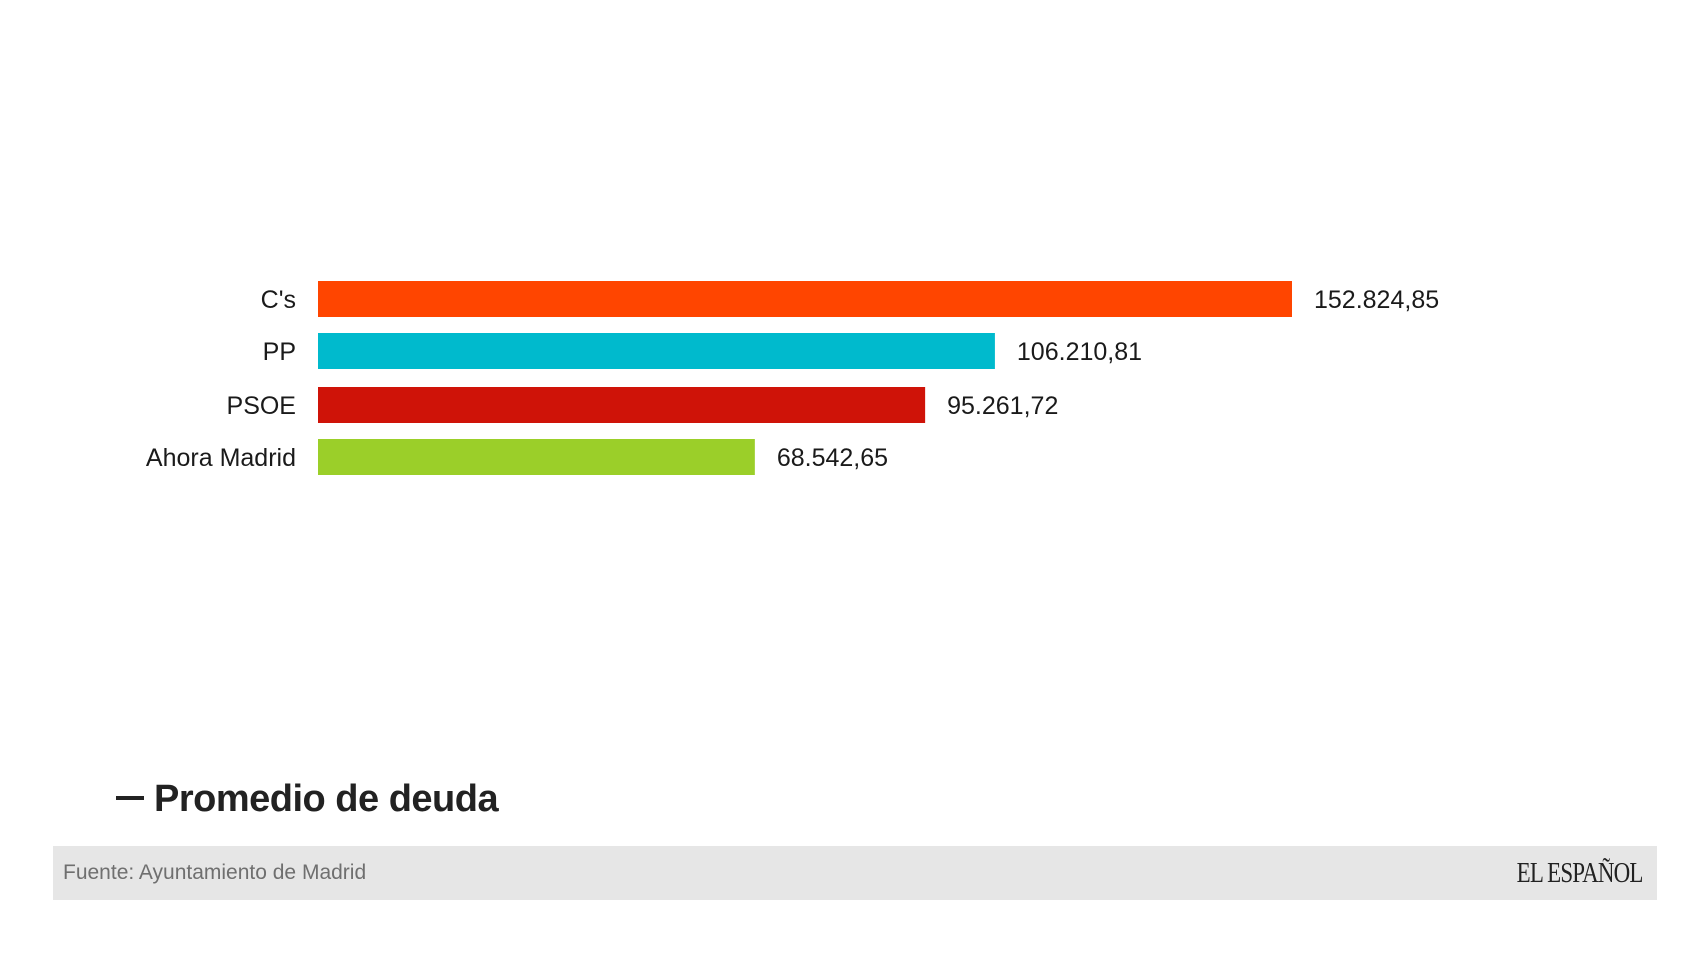 This screenshot has width=1706, height=960. I want to click on chart-title-text: Promedio de deuda, so click(326, 799).